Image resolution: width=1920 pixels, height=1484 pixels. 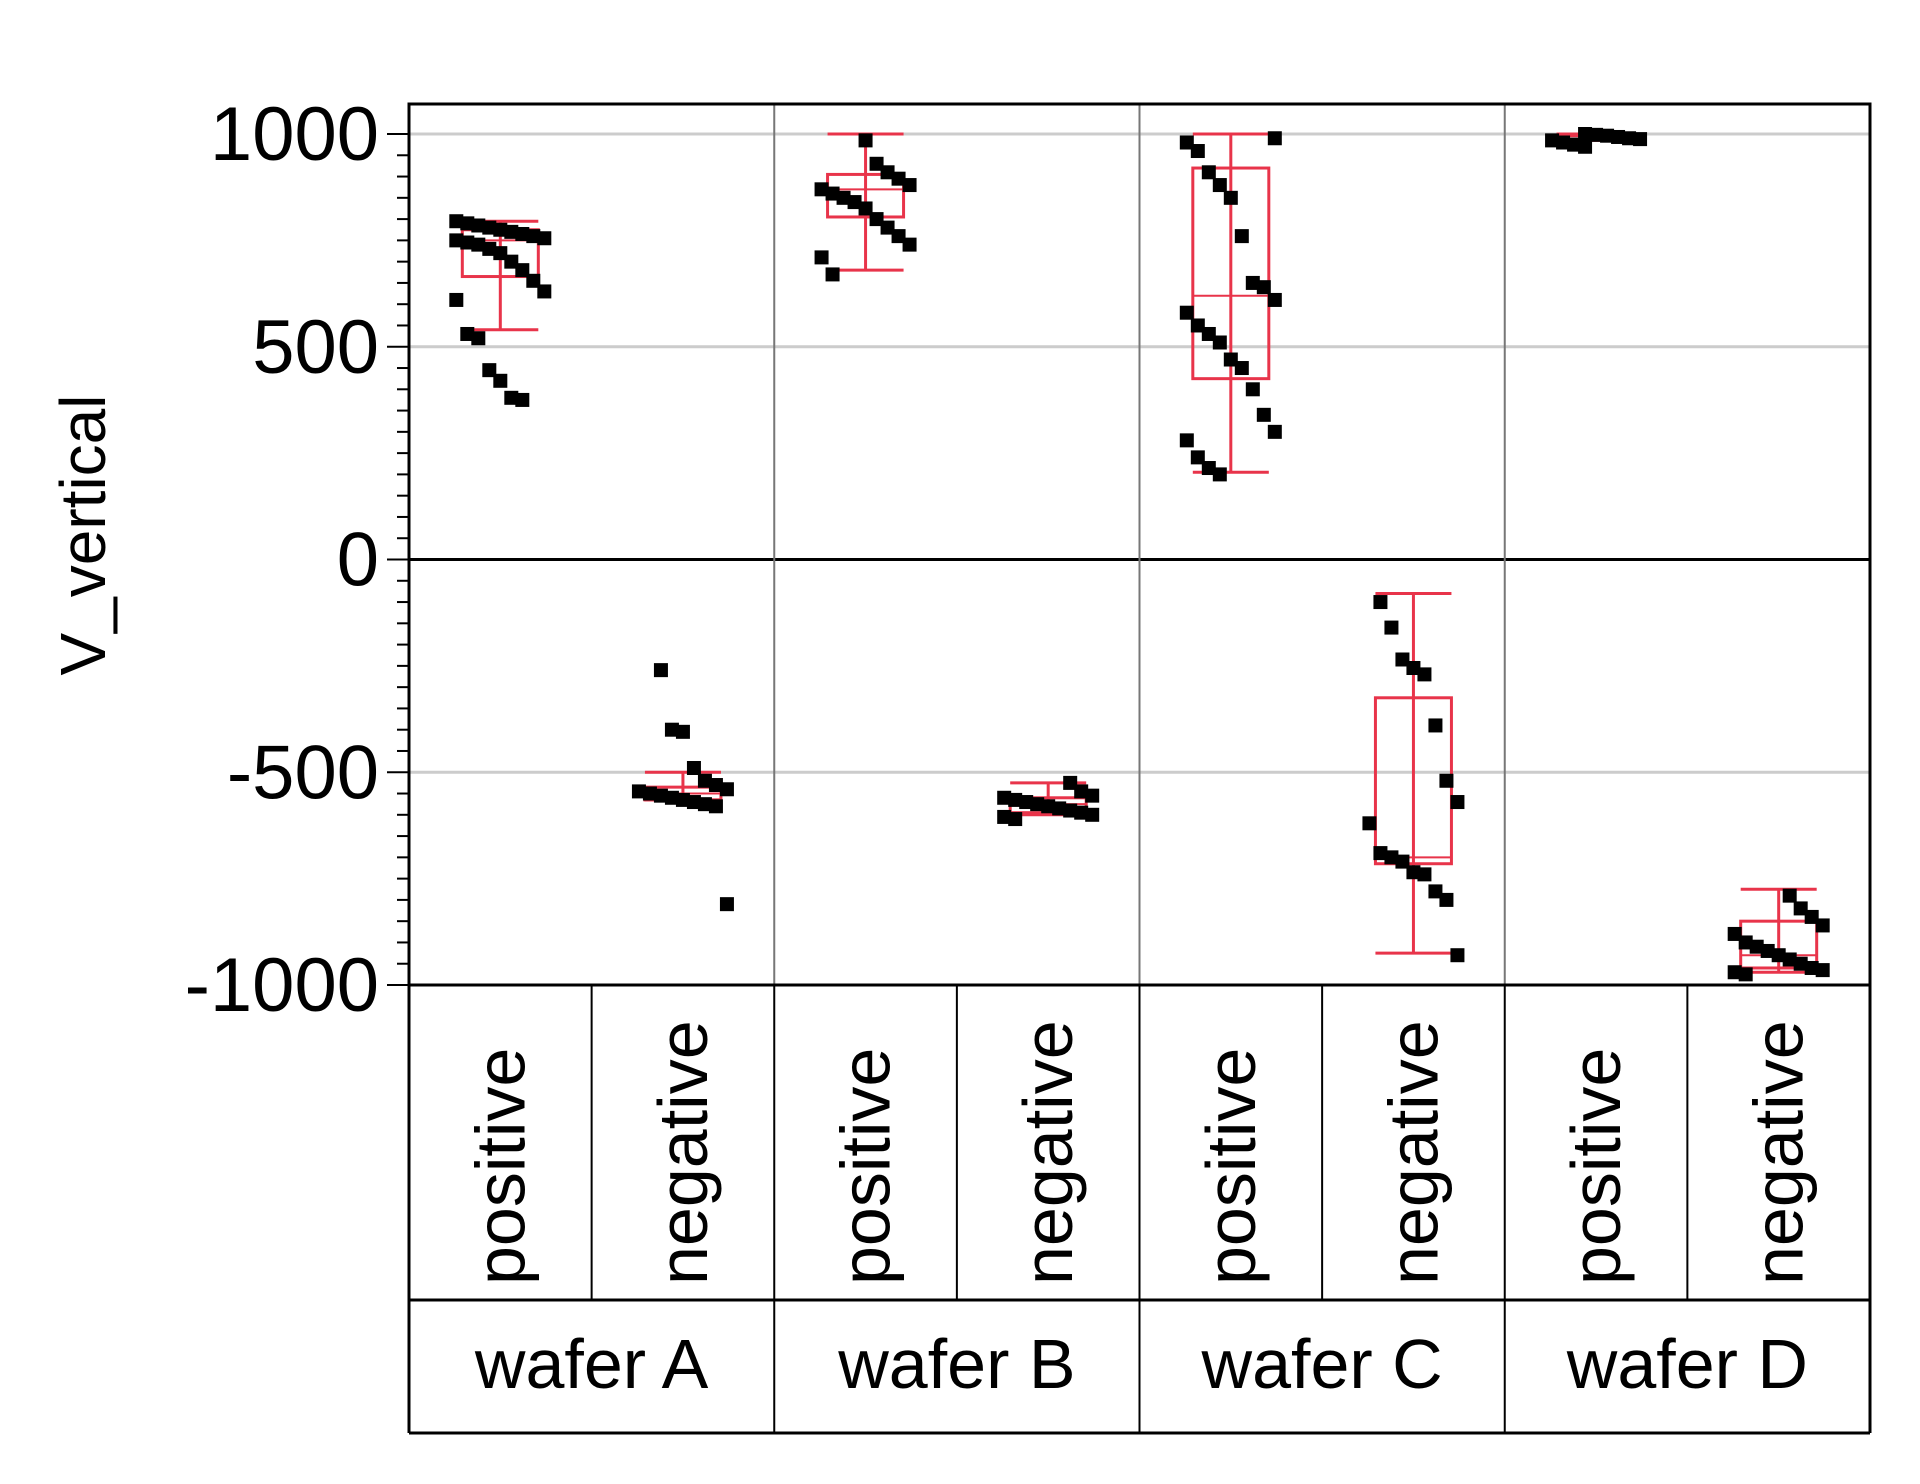 I want to click on y-tick-label: -500, so click(x=303, y=772).